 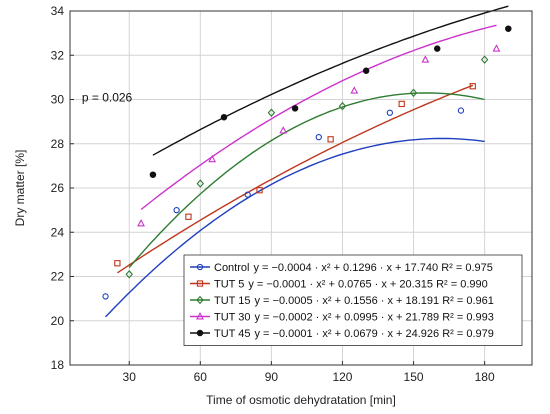 I want to click on y-tick-label: 30, so click(x=58, y=100).